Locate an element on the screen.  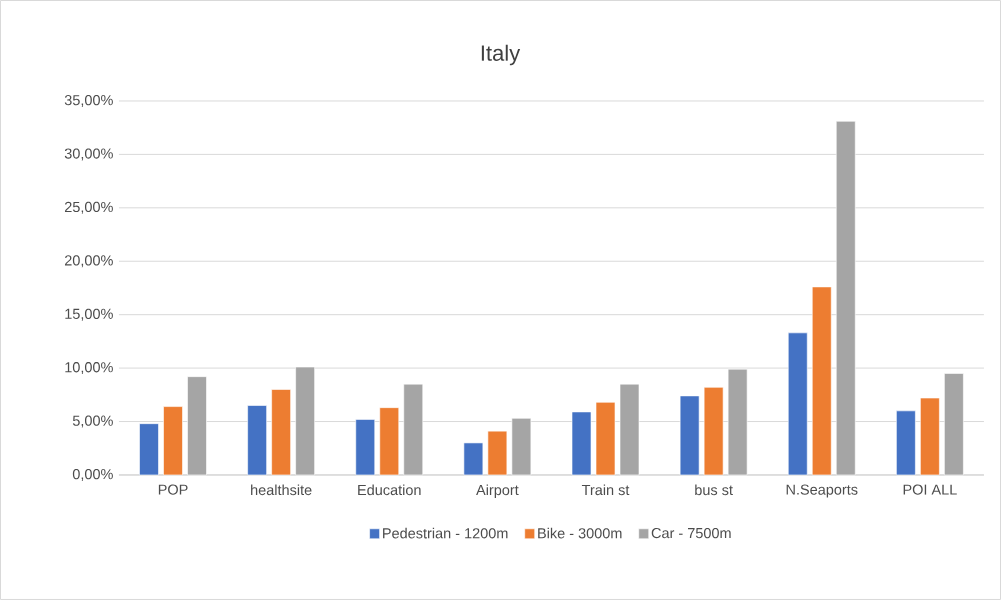
y-tick-label: 15,00% is located at coordinates (89, 314).